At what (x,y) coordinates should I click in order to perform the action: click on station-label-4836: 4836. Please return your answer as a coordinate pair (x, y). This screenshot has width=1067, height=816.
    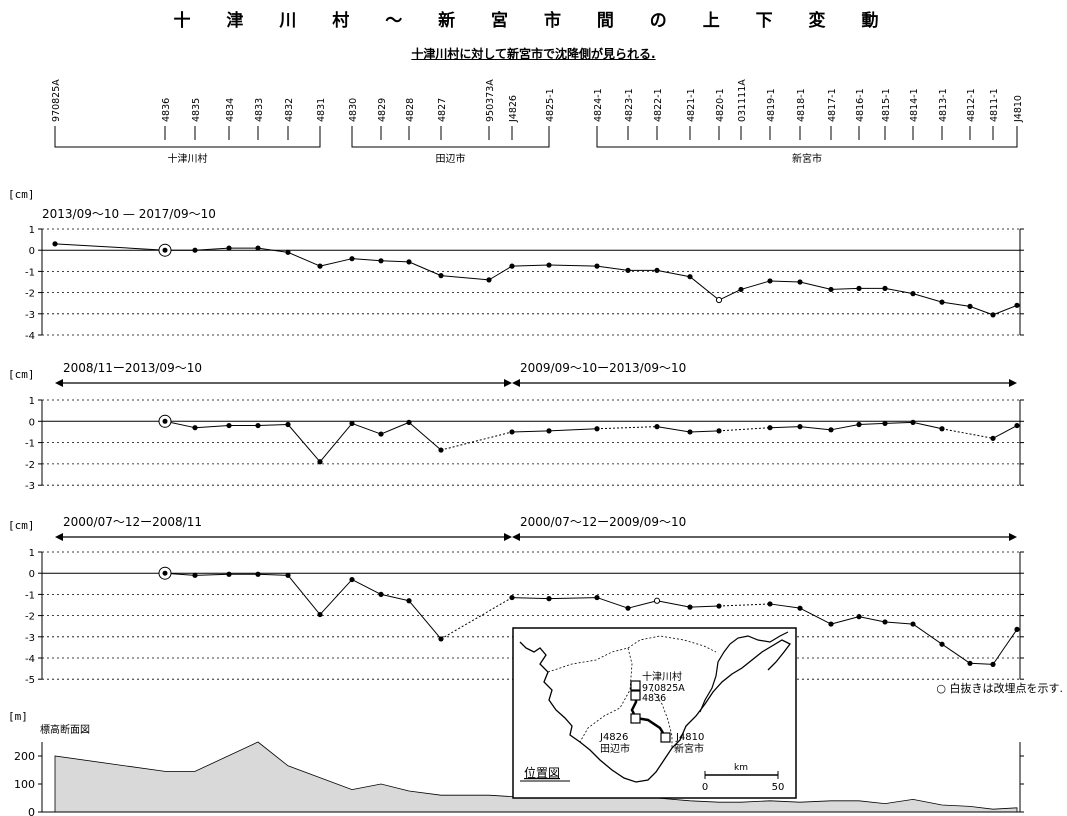
    Looking at the image, I should click on (166, 110).